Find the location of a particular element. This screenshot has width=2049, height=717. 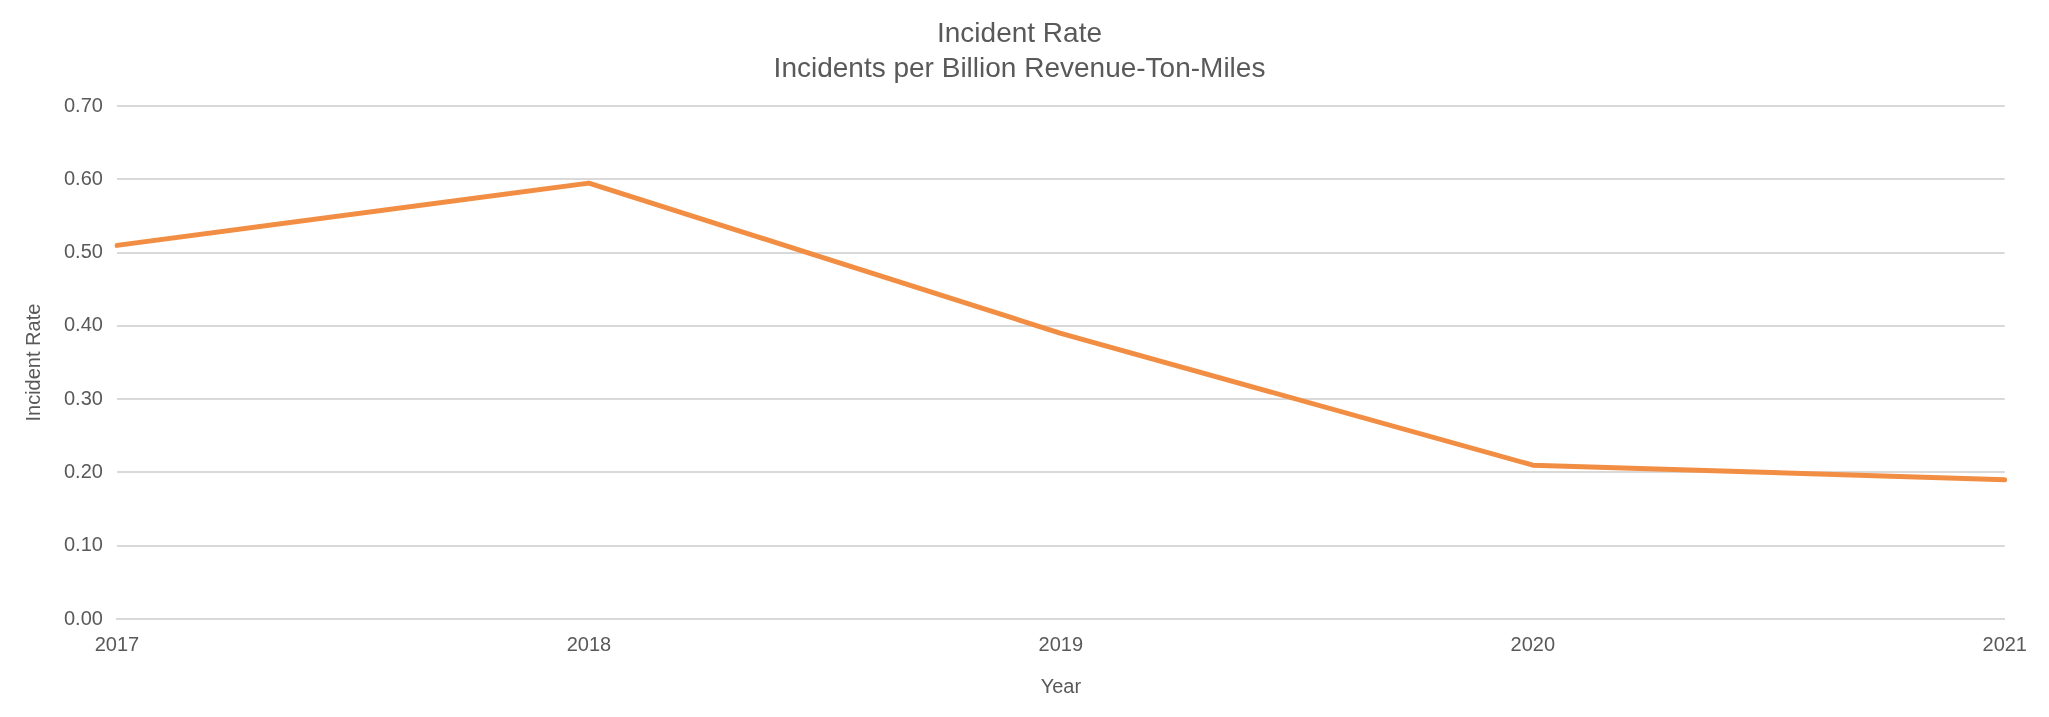

x-axis-title: Year is located at coordinates (1061, 685).